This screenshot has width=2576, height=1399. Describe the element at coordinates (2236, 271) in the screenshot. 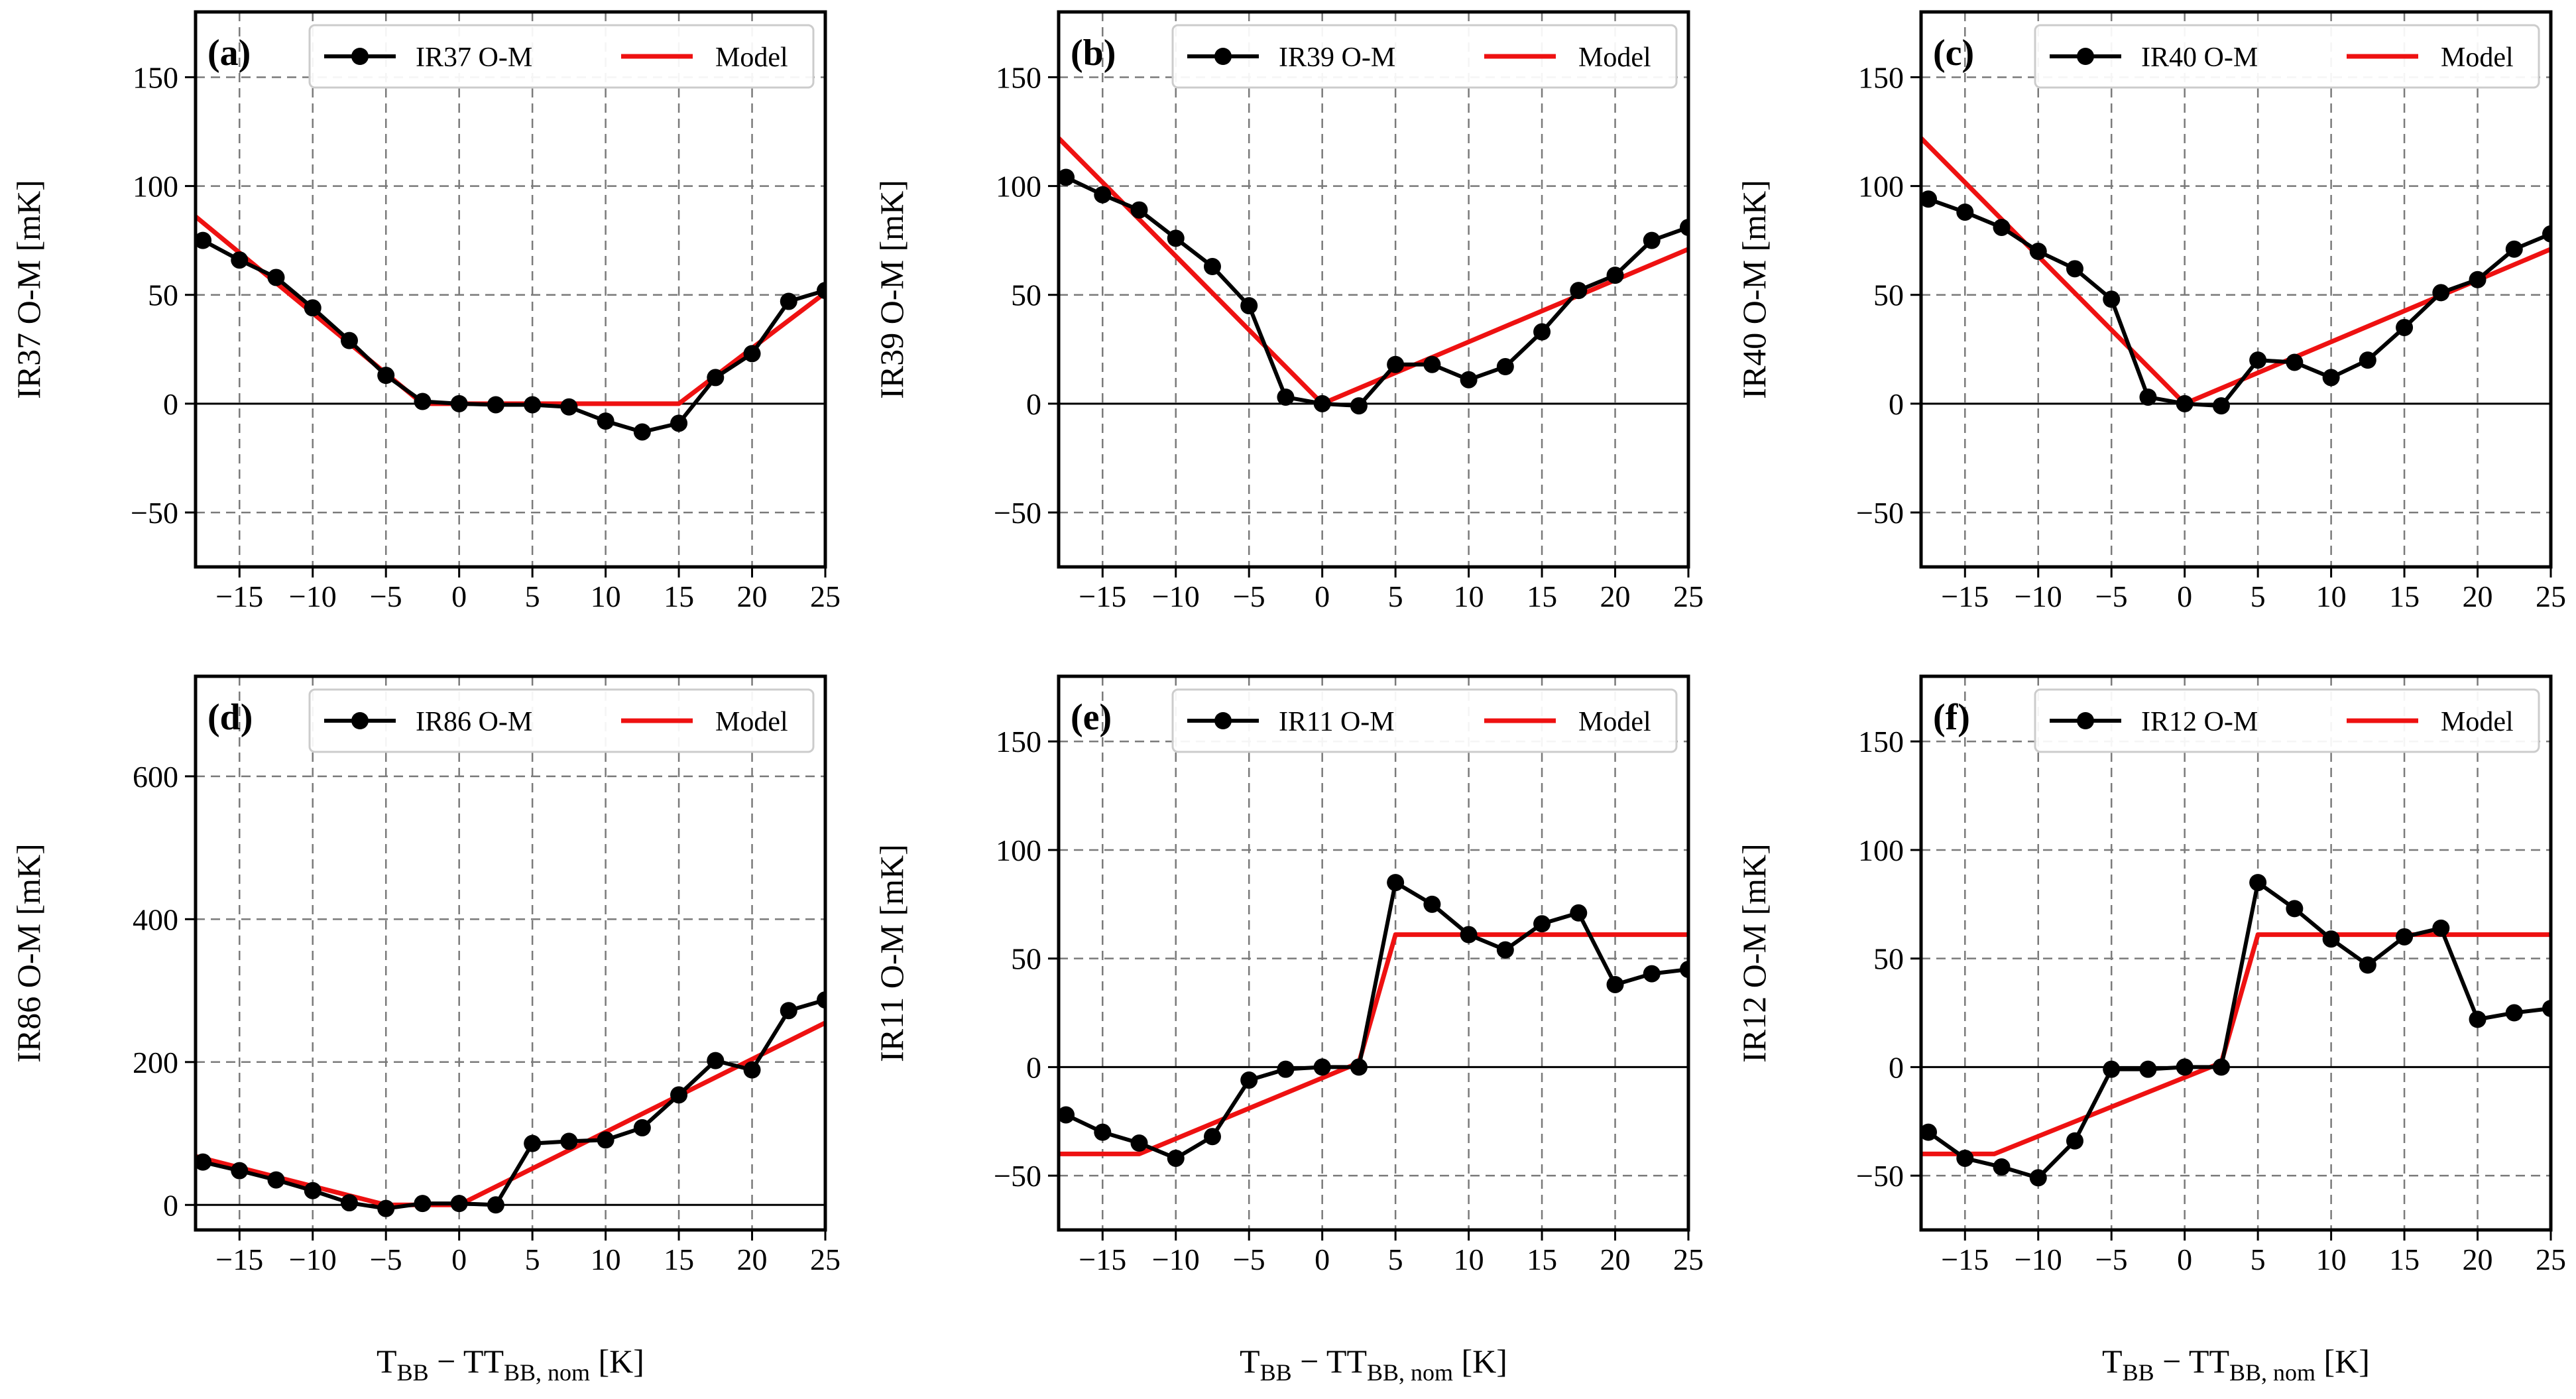

I see `model-line` at that location.